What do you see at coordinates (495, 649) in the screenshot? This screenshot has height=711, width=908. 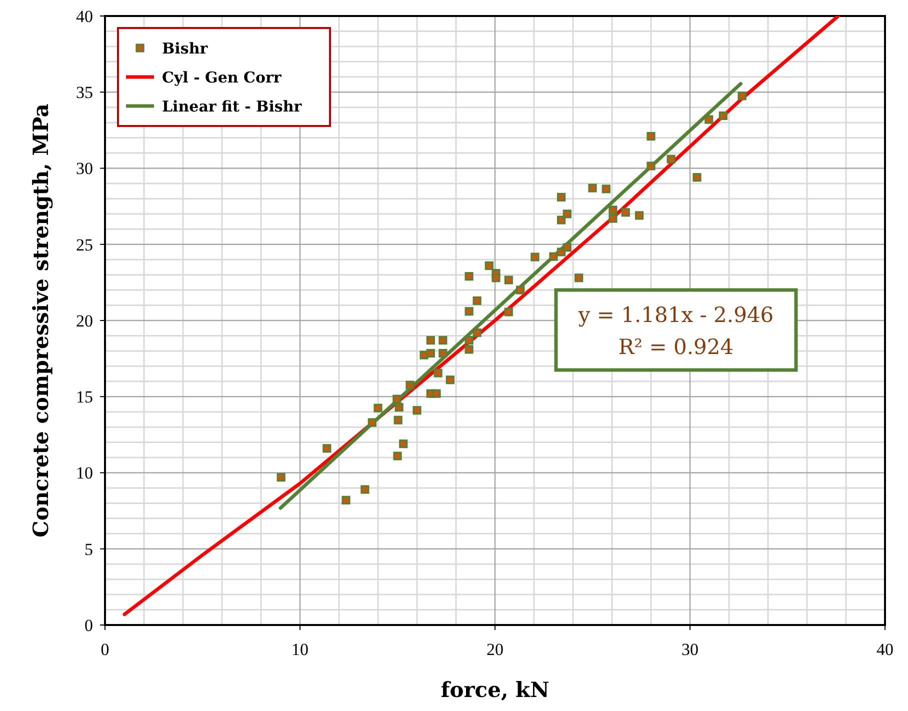 I see `x-tick-label: 20` at bounding box center [495, 649].